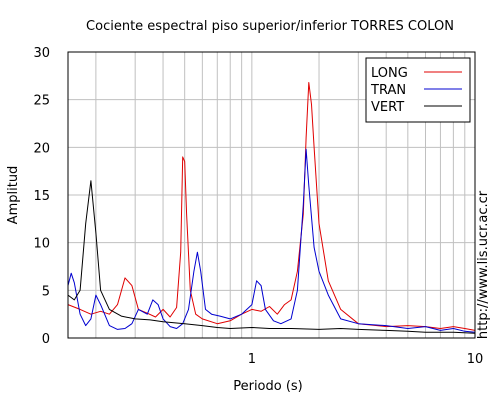 The width and height of the screenshot is (500, 400). What do you see at coordinates (483, 264) in the screenshot?
I see `watermark-url: http://www.lis.ucr.ac.cr` at bounding box center [483, 264].